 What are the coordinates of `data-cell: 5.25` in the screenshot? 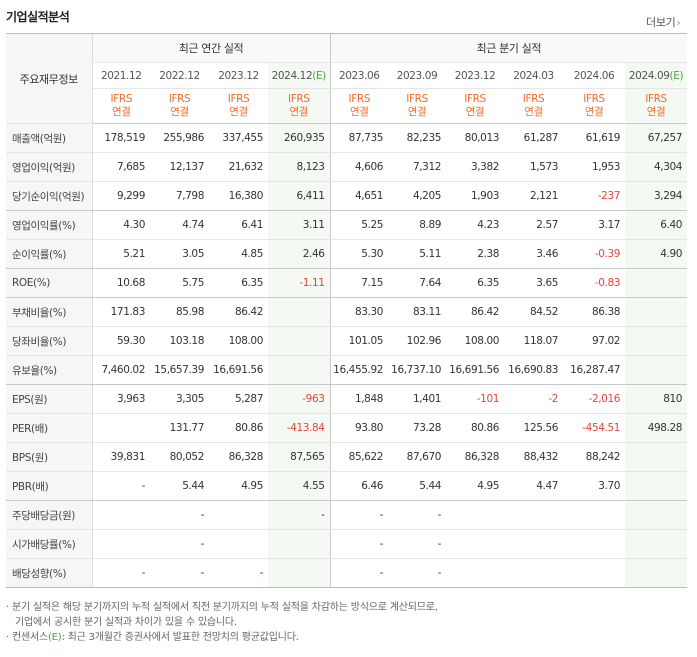 It's located at (359, 225).